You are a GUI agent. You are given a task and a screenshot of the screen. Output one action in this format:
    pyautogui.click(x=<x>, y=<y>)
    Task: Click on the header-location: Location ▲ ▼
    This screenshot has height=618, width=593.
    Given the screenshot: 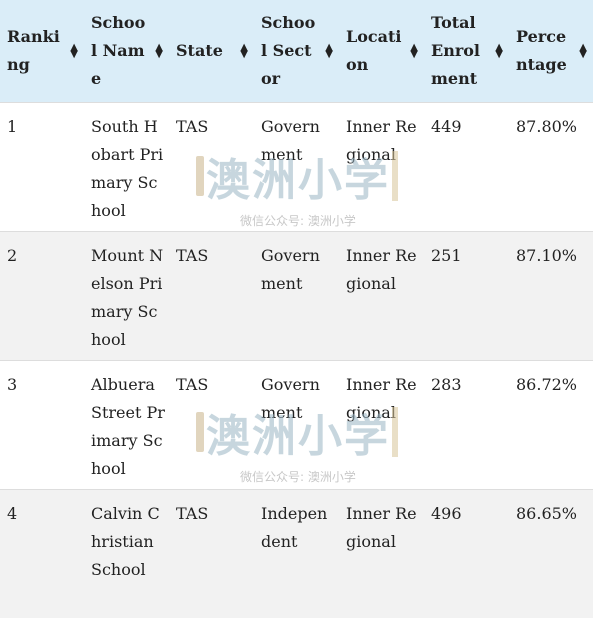 What is the action you would take?
    pyautogui.click(x=381, y=51)
    